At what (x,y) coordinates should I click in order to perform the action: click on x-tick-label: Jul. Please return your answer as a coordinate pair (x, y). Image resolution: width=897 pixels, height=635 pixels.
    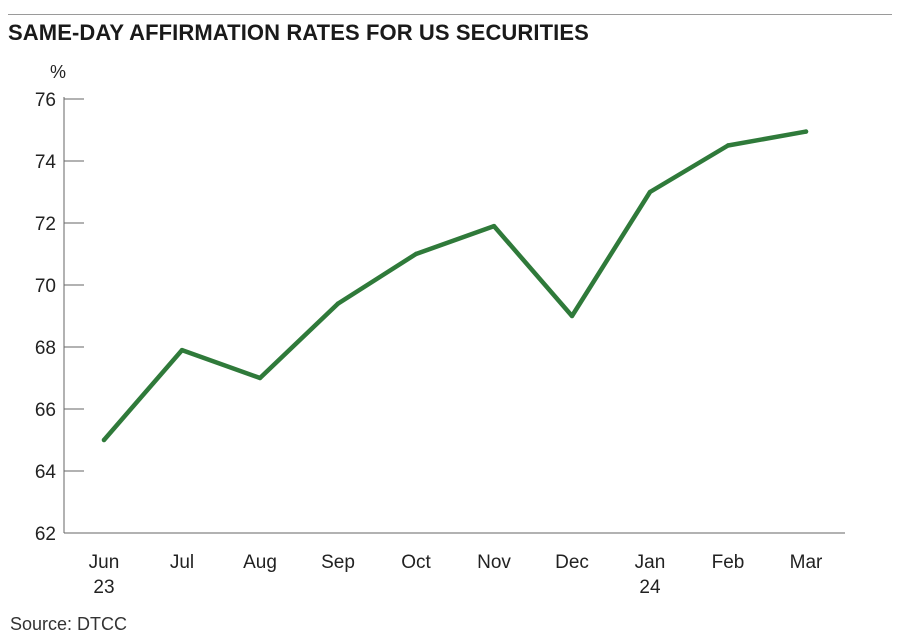
    Looking at the image, I should click on (182, 562).